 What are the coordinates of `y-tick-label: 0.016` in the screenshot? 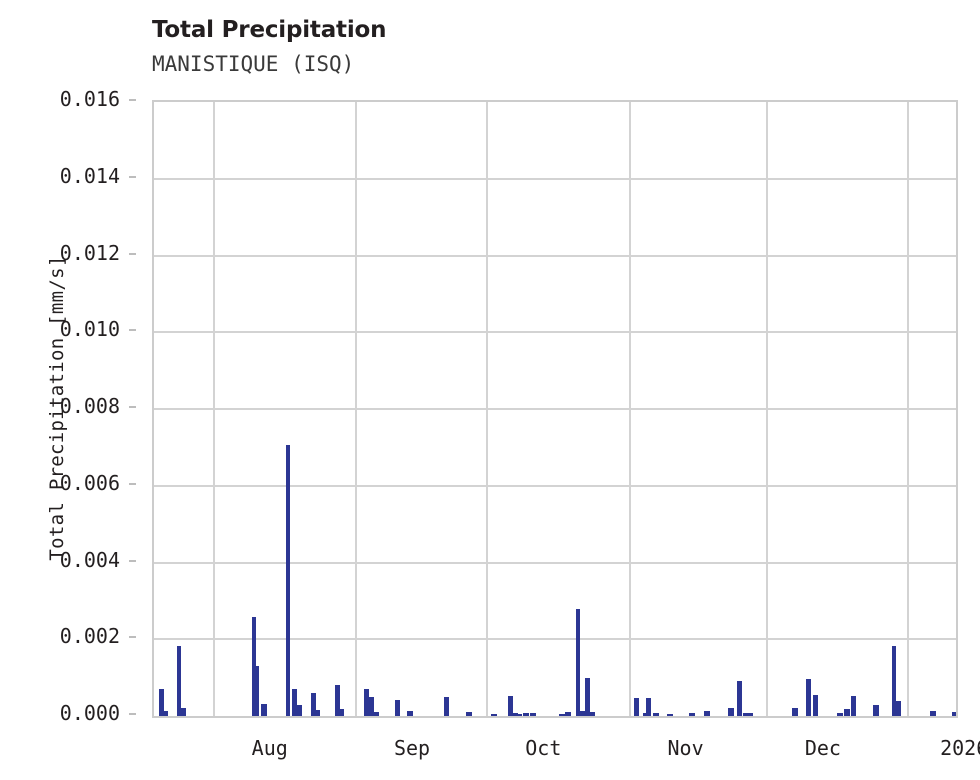 It's located at (89, 99).